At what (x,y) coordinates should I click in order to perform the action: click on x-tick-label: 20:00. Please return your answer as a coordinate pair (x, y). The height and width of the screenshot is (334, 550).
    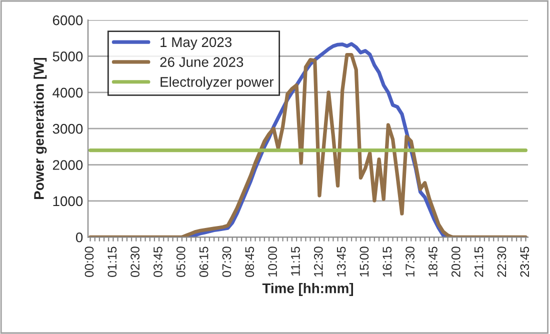
    Looking at the image, I should click on (455, 261).